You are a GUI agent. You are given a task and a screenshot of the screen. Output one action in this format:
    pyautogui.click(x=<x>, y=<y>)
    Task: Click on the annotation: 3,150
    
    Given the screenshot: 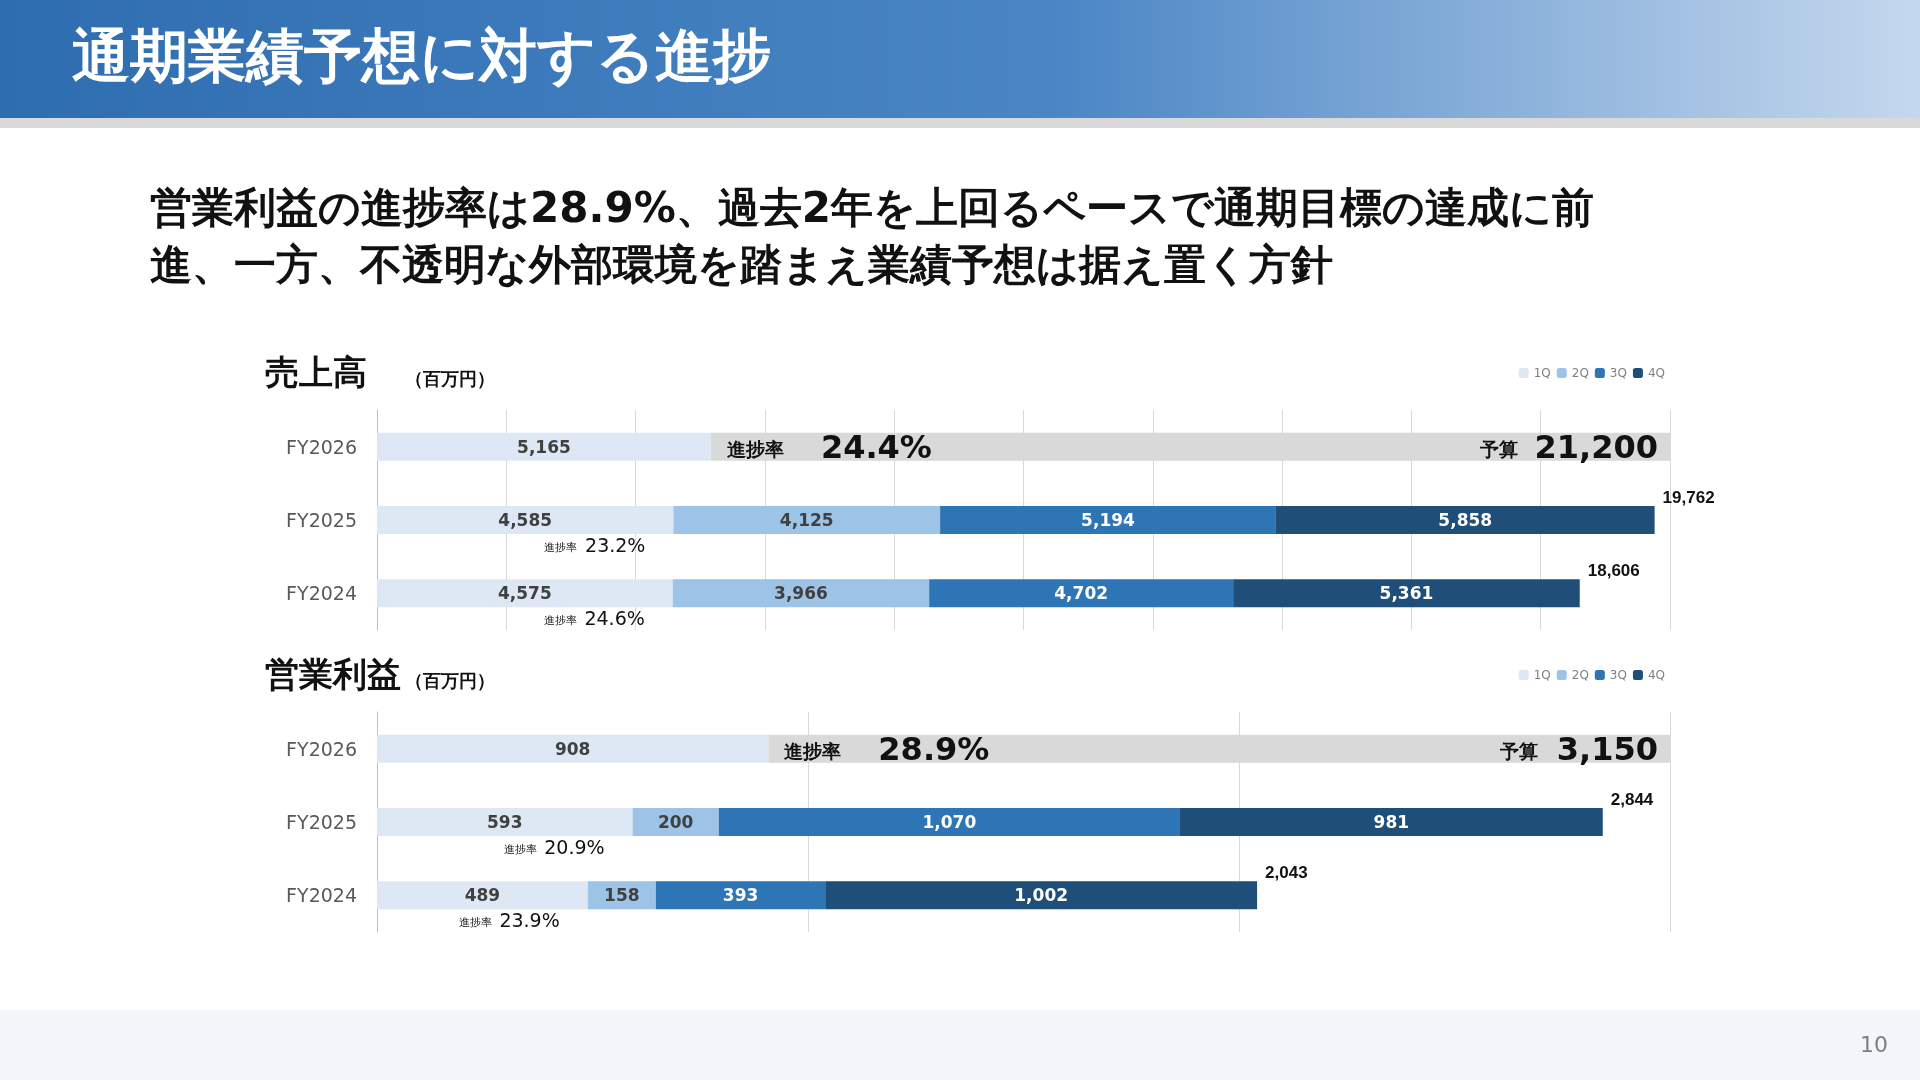 What is the action you would take?
    pyautogui.click(x=1607, y=748)
    